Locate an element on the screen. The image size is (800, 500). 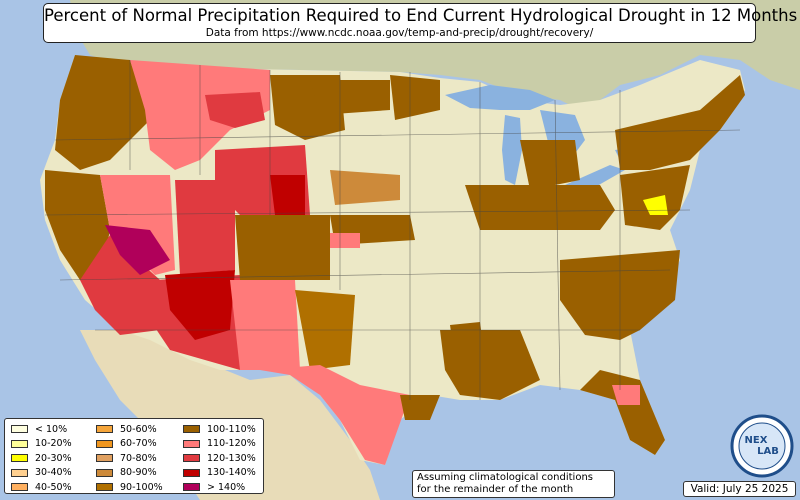
region-texas is located at coordinates (335, 415).